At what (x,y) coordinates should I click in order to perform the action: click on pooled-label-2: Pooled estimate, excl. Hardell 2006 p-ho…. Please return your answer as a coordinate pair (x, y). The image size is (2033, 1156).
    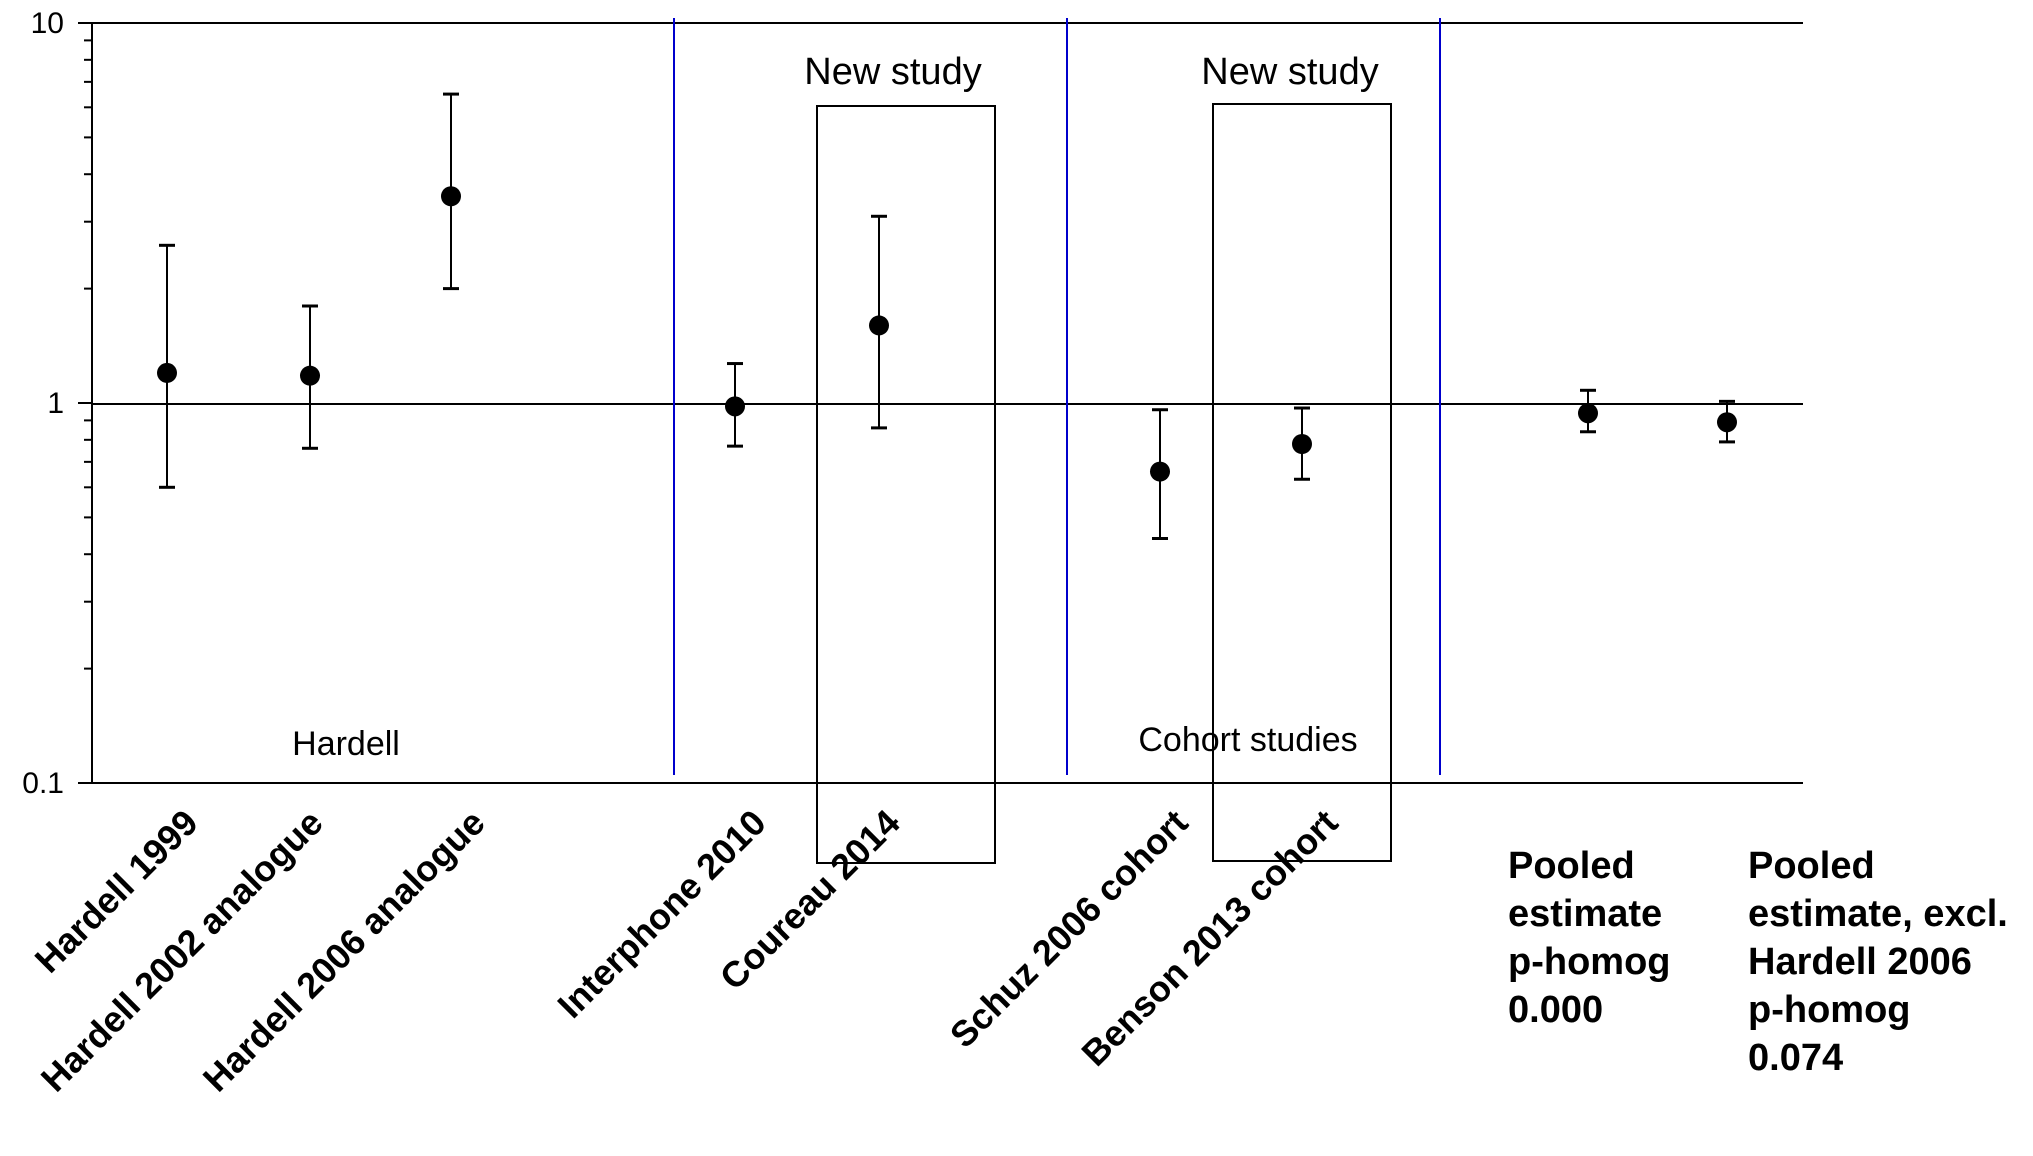
    Looking at the image, I should click on (1878, 962).